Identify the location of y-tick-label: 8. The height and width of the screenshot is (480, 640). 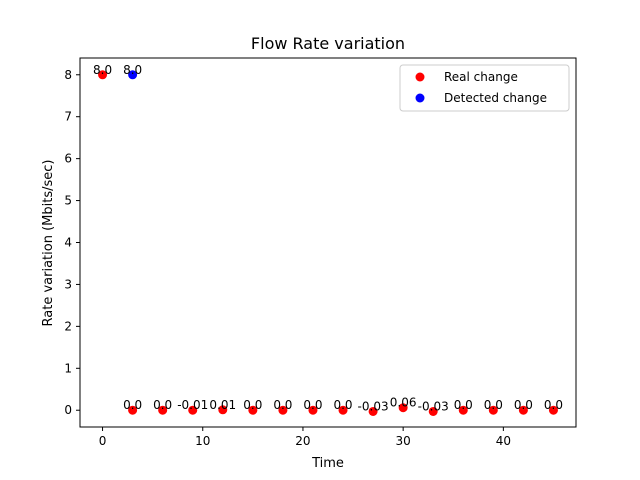
(68, 75).